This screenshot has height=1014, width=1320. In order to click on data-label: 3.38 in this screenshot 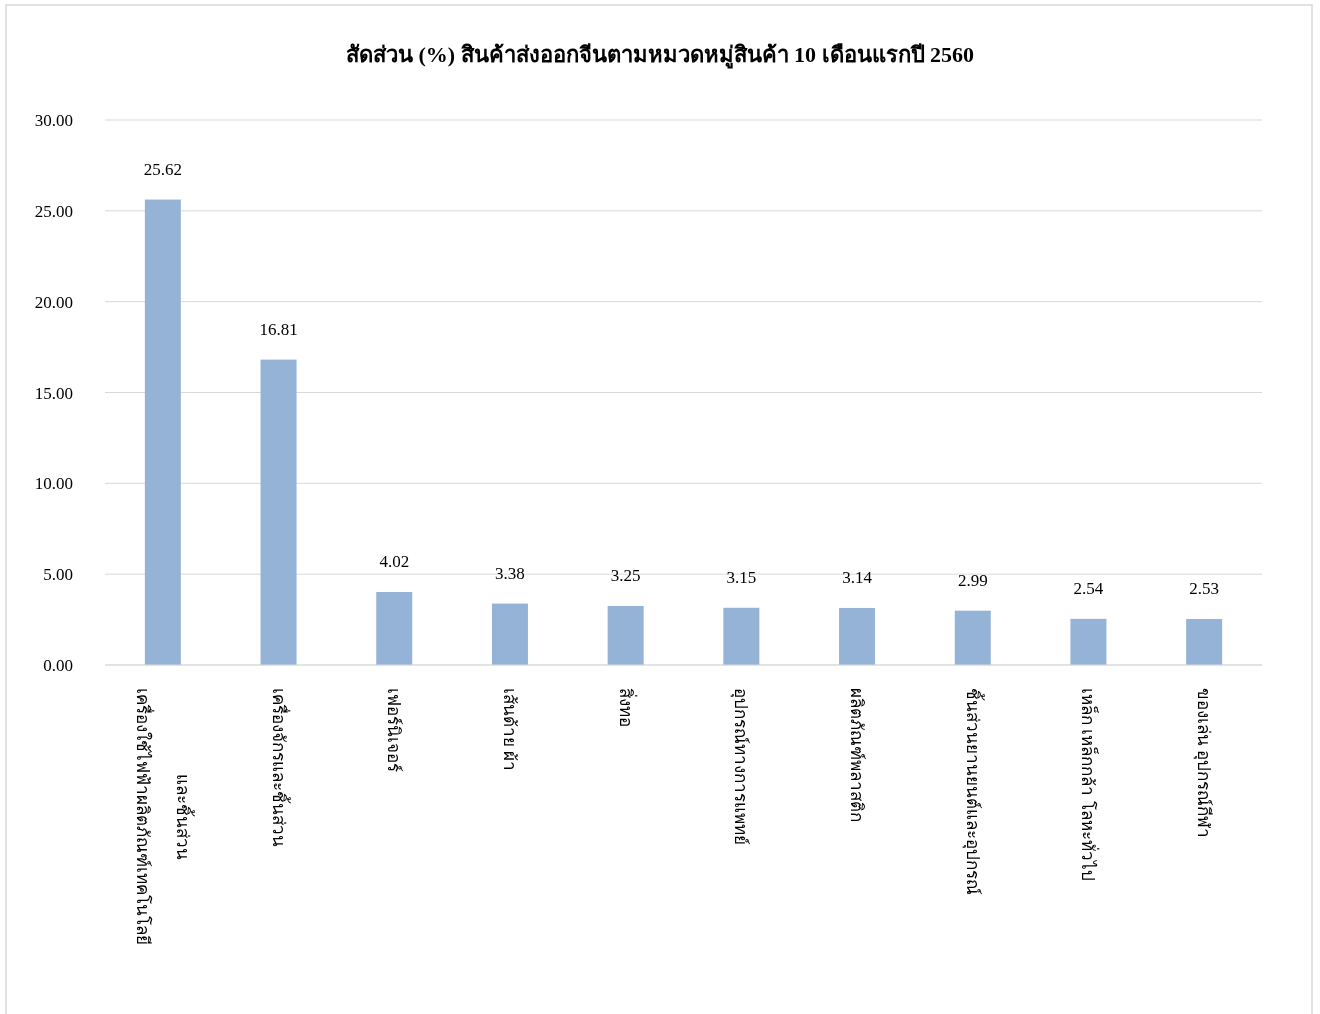, I will do `click(510, 573)`.